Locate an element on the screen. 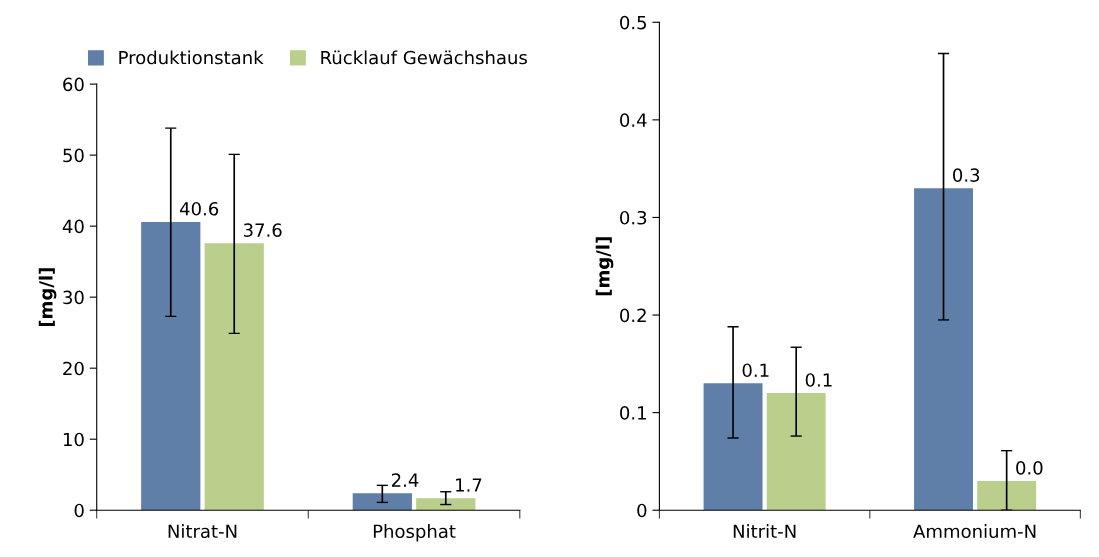 The width and height of the screenshot is (1099, 557). x-tick-label: Ammonium-N is located at coordinates (974, 531).